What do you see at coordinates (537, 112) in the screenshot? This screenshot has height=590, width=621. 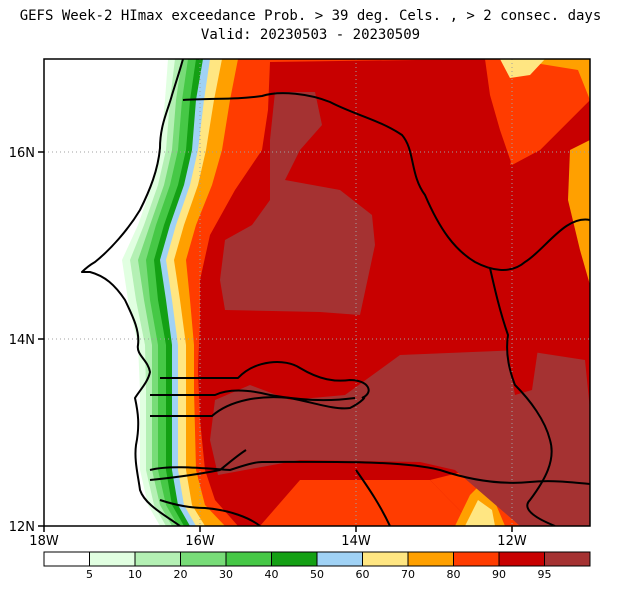 I see `patch-90-northeast` at bounding box center [537, 112].